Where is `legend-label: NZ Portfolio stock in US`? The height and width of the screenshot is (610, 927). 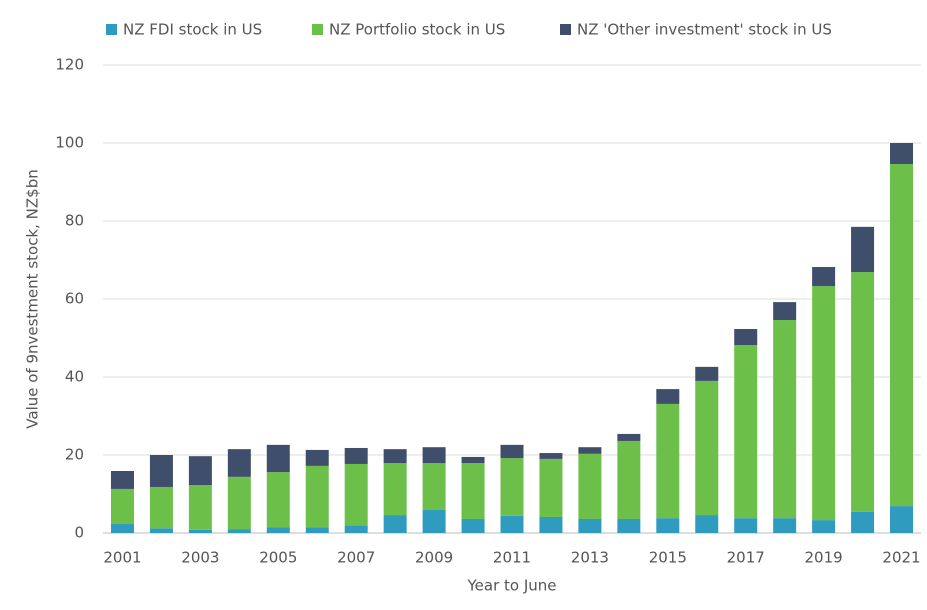 legend-label: NZ Portfolio stock in US is located at coordinates (417, 30).